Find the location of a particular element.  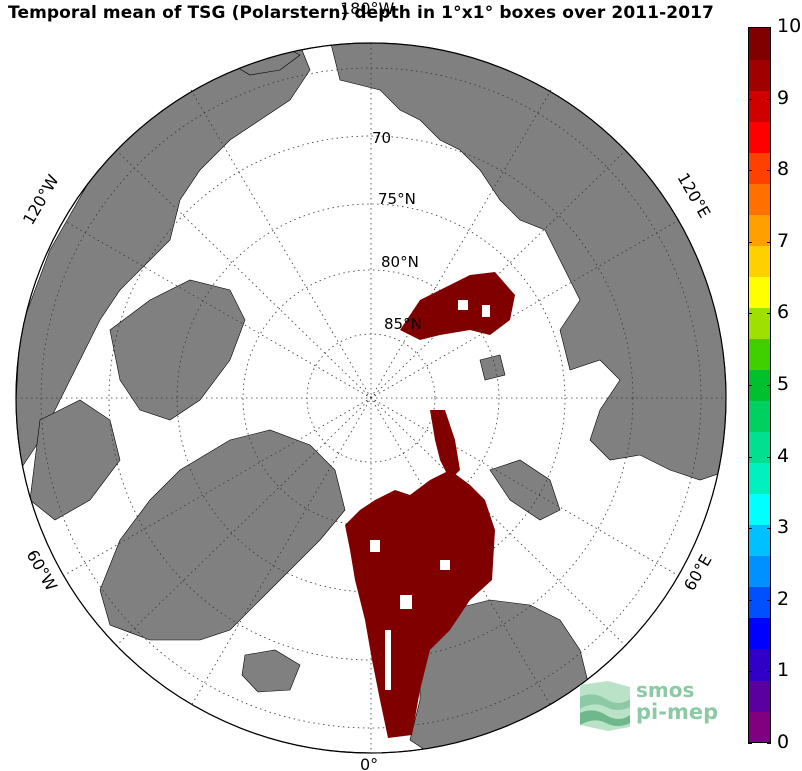

land-franz-josef is located at coordinates (492, 367).